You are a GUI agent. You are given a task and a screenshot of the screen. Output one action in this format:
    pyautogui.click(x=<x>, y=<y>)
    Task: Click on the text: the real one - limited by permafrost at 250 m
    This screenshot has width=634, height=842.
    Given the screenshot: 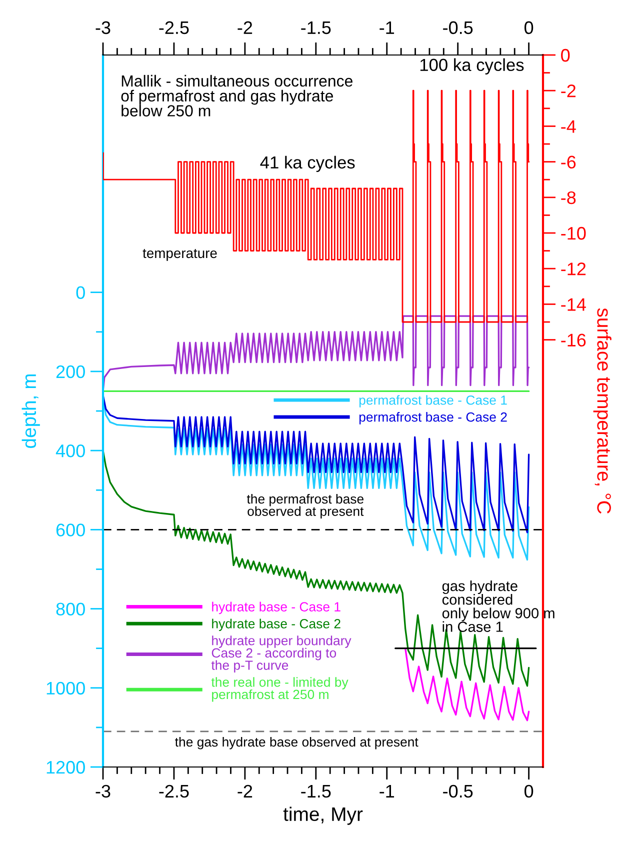 What is the action you would take?
    pyautogui.click(x=279, y=689)
    